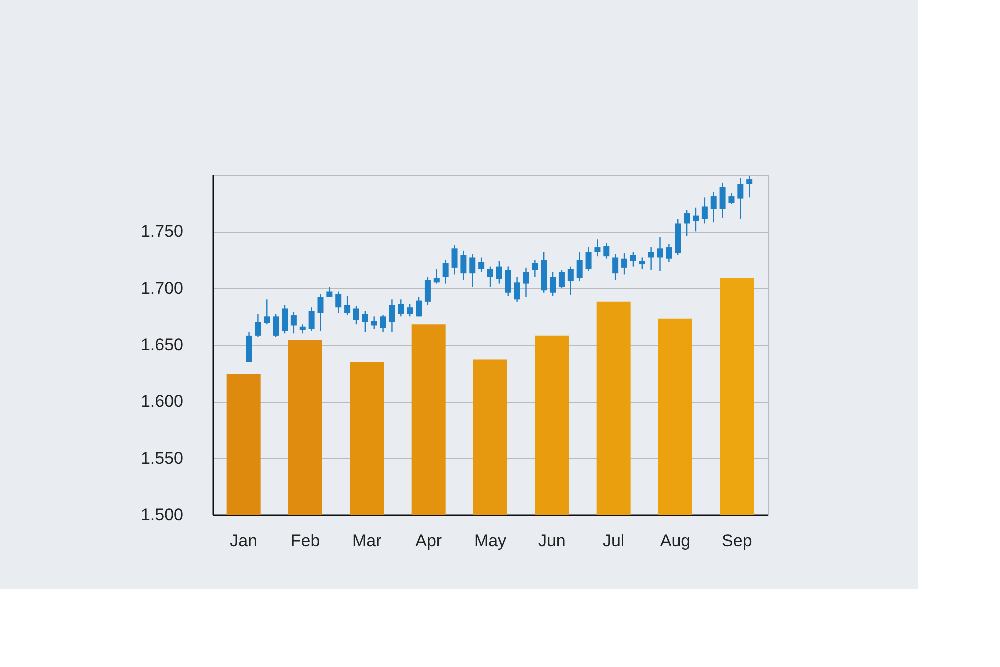  Describe the element at coordinates (162, 402) in the screenshot. I see `y-tick-label: 1.600` at that location.